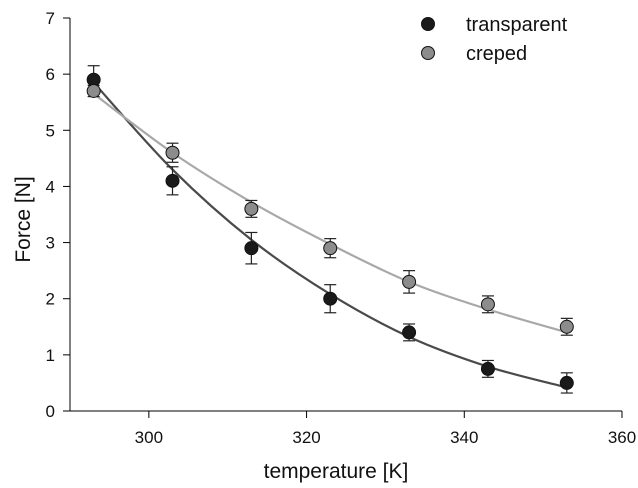 This screenshot has height=488, width=638. I want to click on legend-marker-creped, so click(428, 53).